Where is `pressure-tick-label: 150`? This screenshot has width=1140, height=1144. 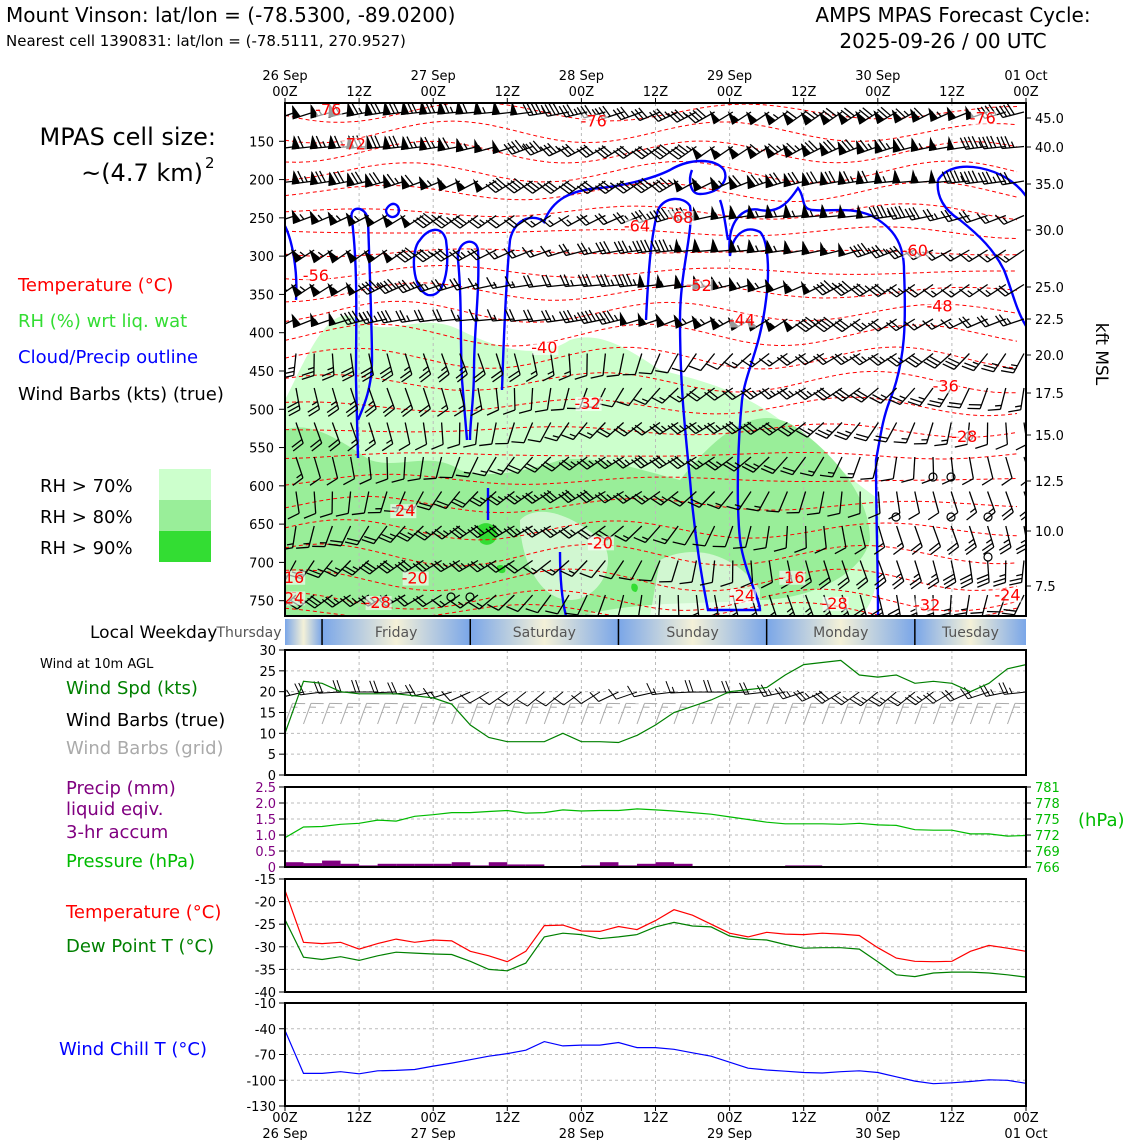
pressure-tick-label: 150 is located at coordinates (261, 142).